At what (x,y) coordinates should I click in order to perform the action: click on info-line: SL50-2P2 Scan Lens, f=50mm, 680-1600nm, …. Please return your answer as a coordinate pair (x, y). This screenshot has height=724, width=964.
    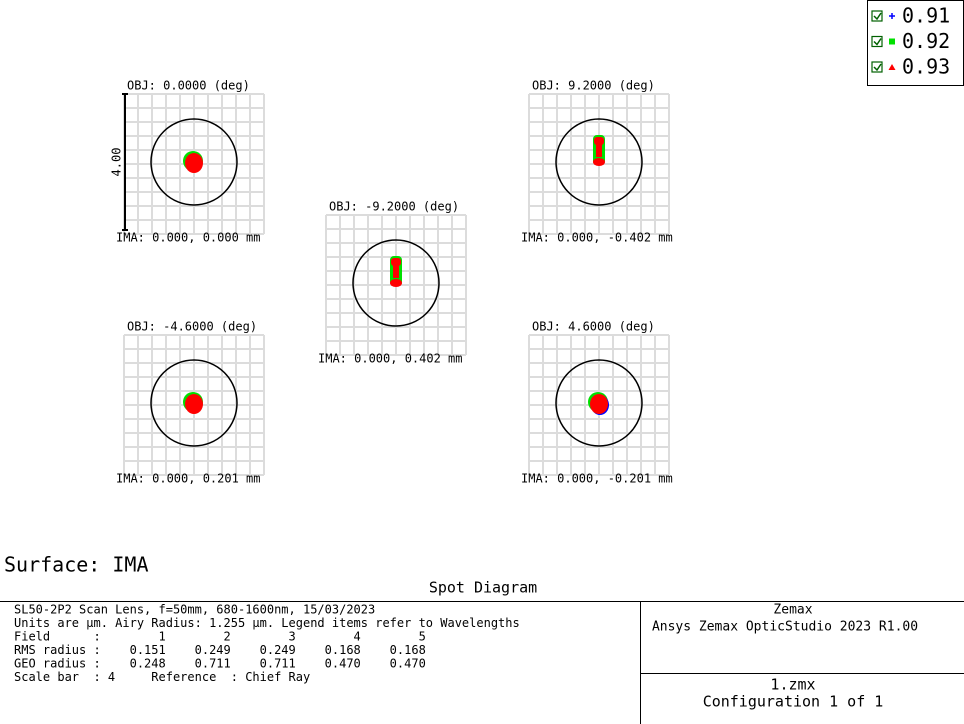
    Looking at the image, I should click on (194, 610).